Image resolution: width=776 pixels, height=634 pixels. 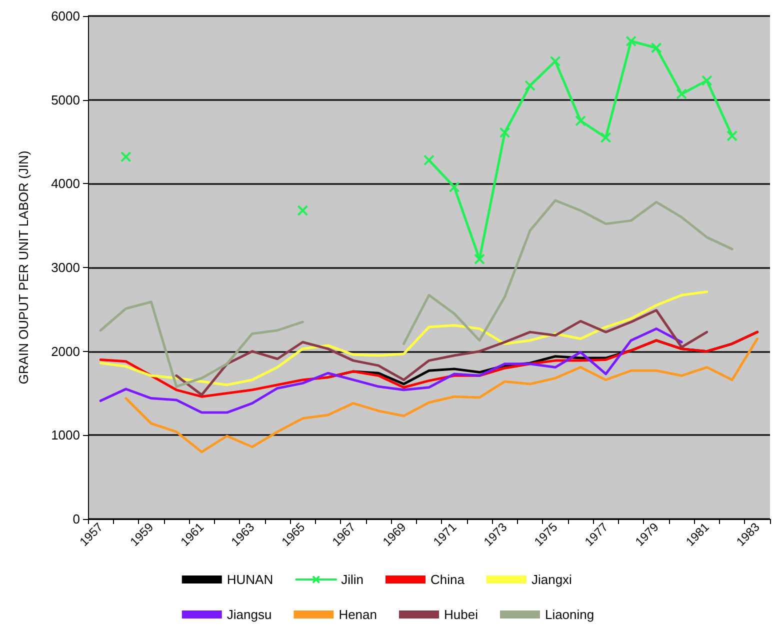 What do you see at coordinates (569, 614) in the screenshot?
I see `legend-label: Liaoning` at bounding box center [569, 614].